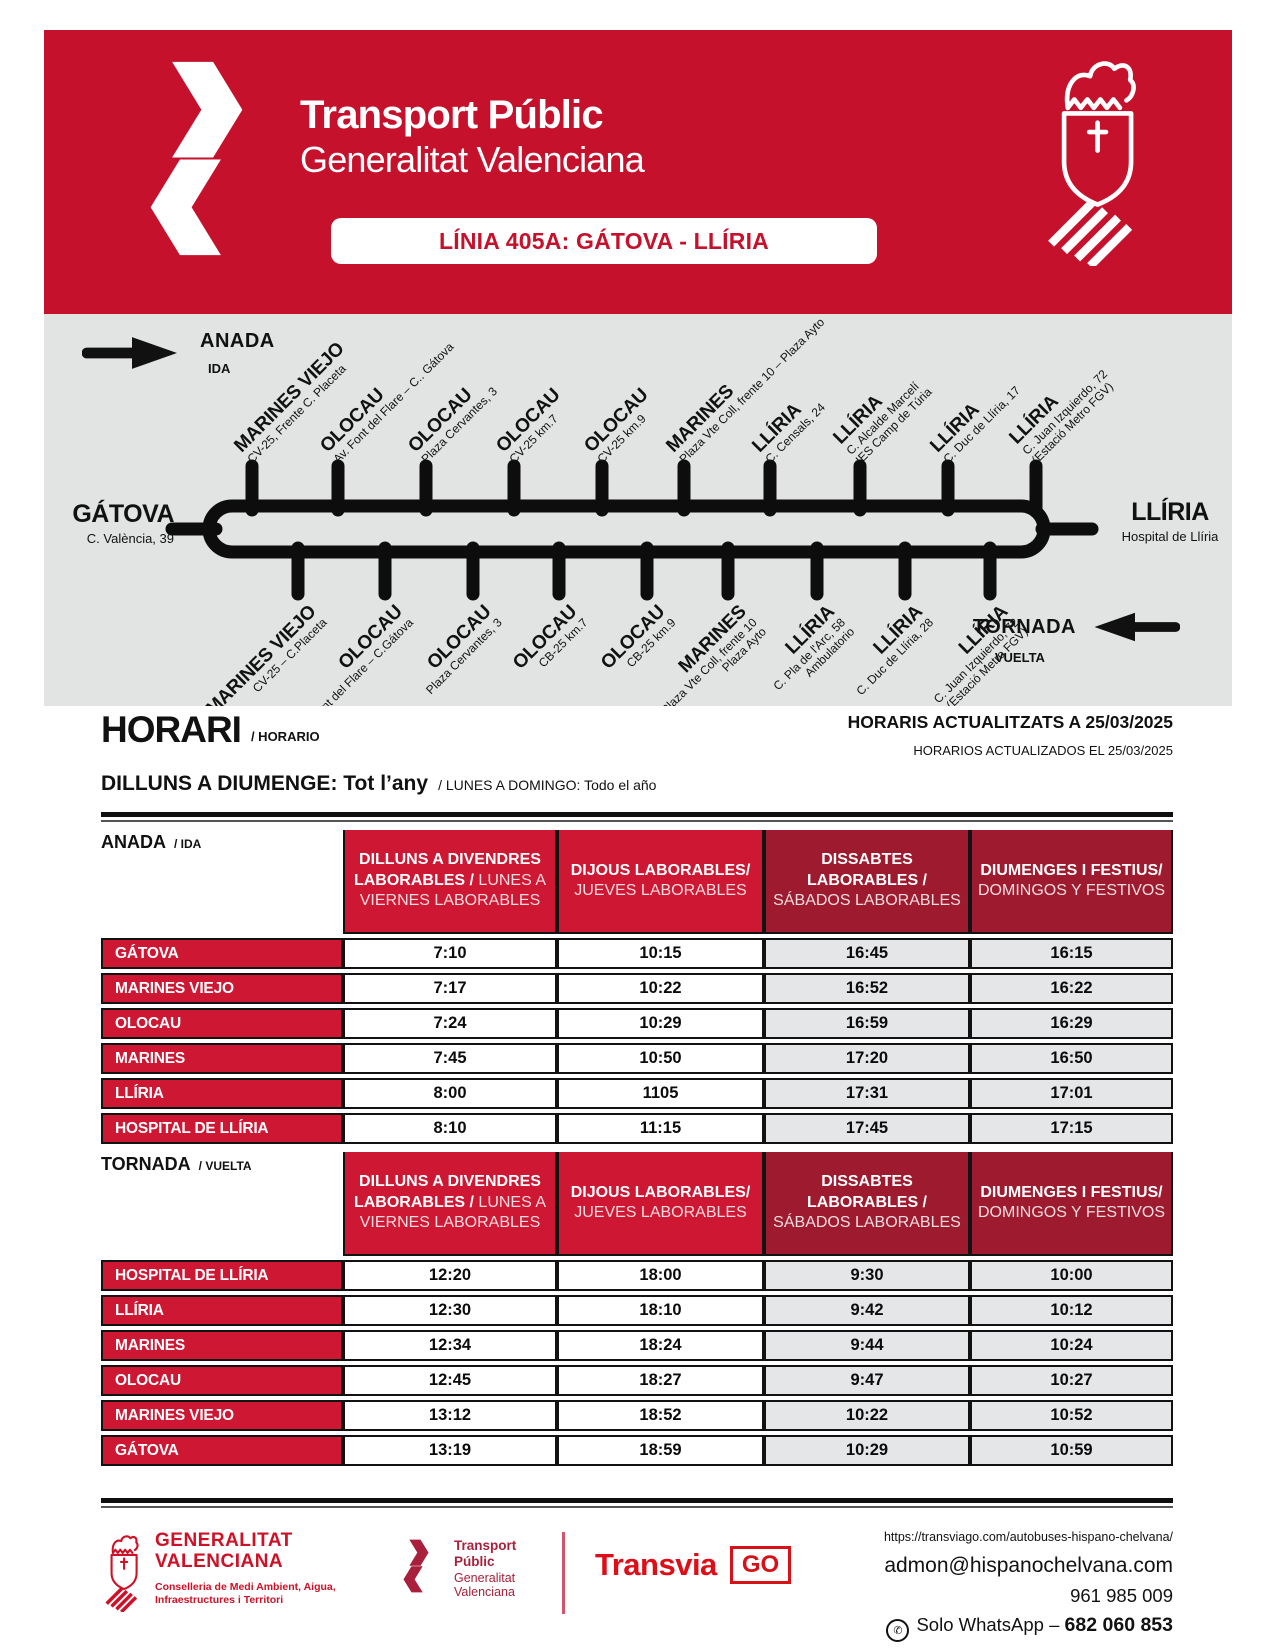 This screenshot has height=1650, width=1275. What do you see at coordinates (485, 1585) in the screenshot?
I see `tp-subtitle: Generalitat Valenciana` at bounding box center [485, 1585].